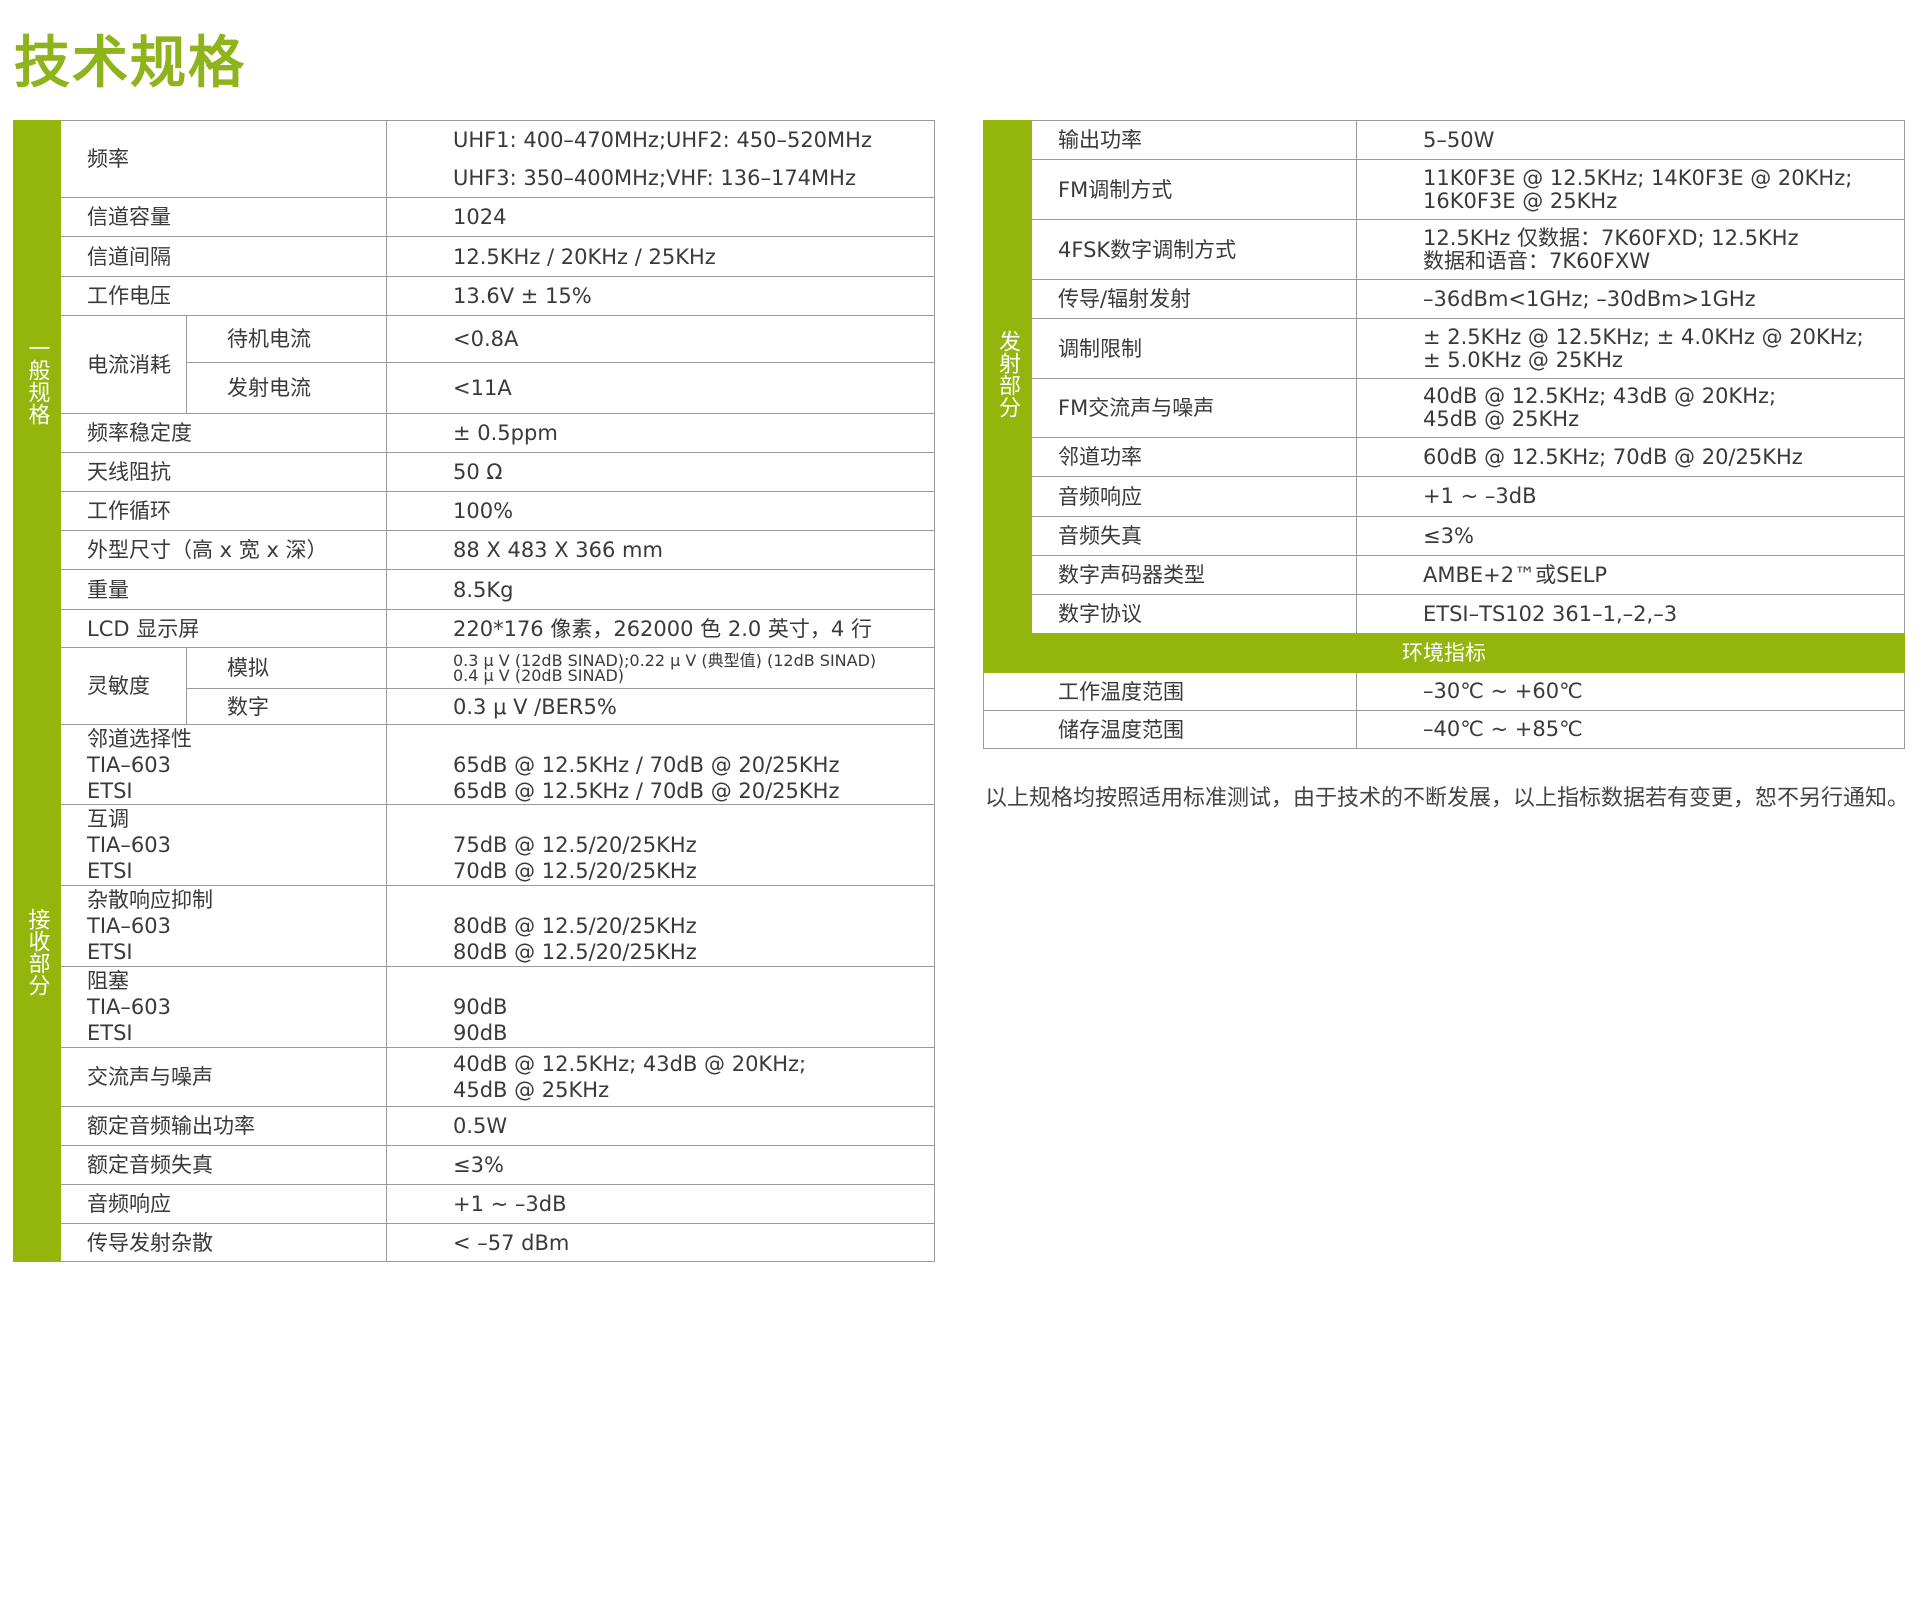 This screenshot has width=1920, height=1613. I want to click on page-title: 技术规格, so click(130, 63).